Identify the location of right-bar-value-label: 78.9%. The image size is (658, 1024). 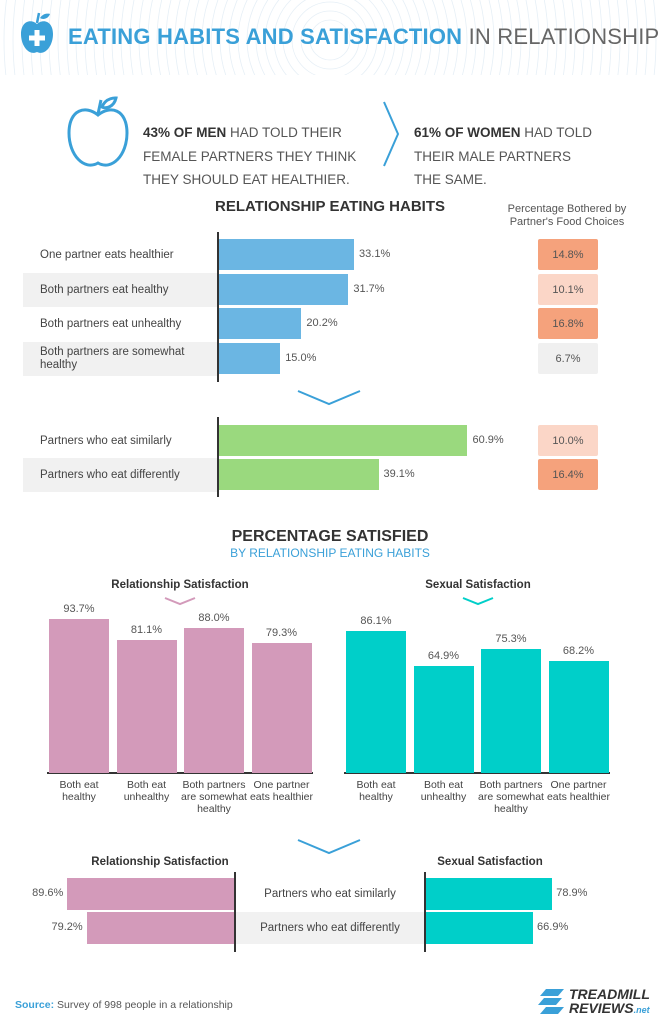
(572, 893).